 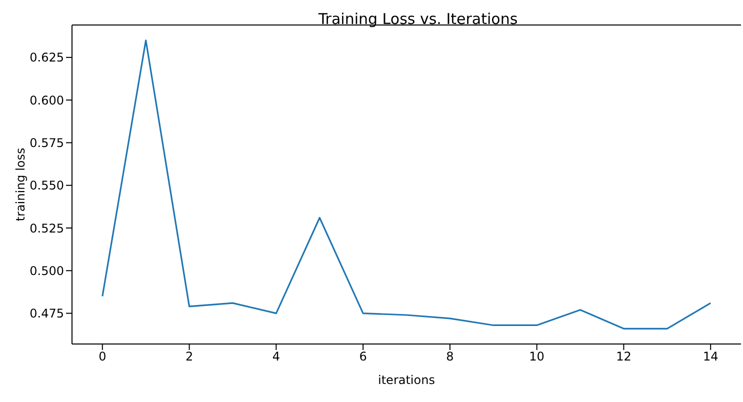 I want to click on x-tick-label: 4, so click(x=276, y=357).